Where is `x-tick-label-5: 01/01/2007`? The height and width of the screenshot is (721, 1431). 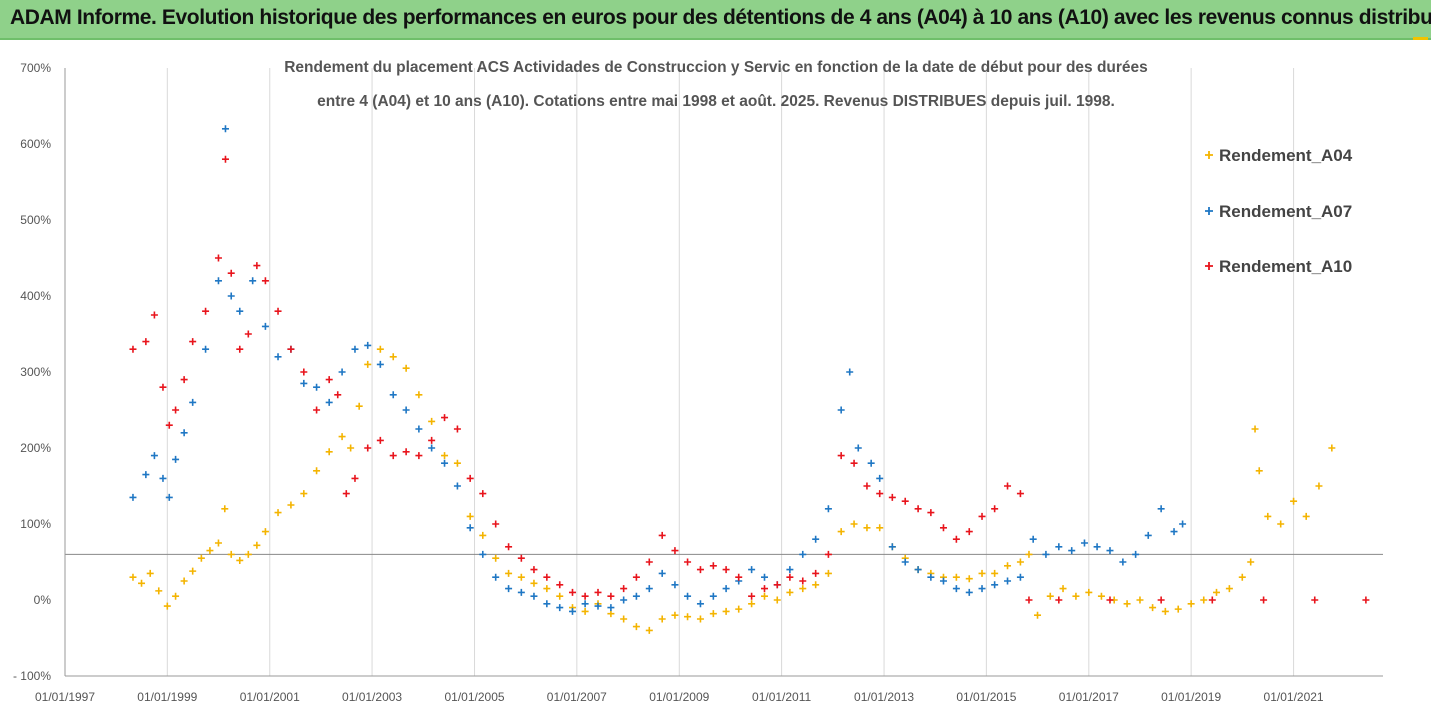
x-tick-label-5: 01/01/2007 is located at coordinates (577, 697).